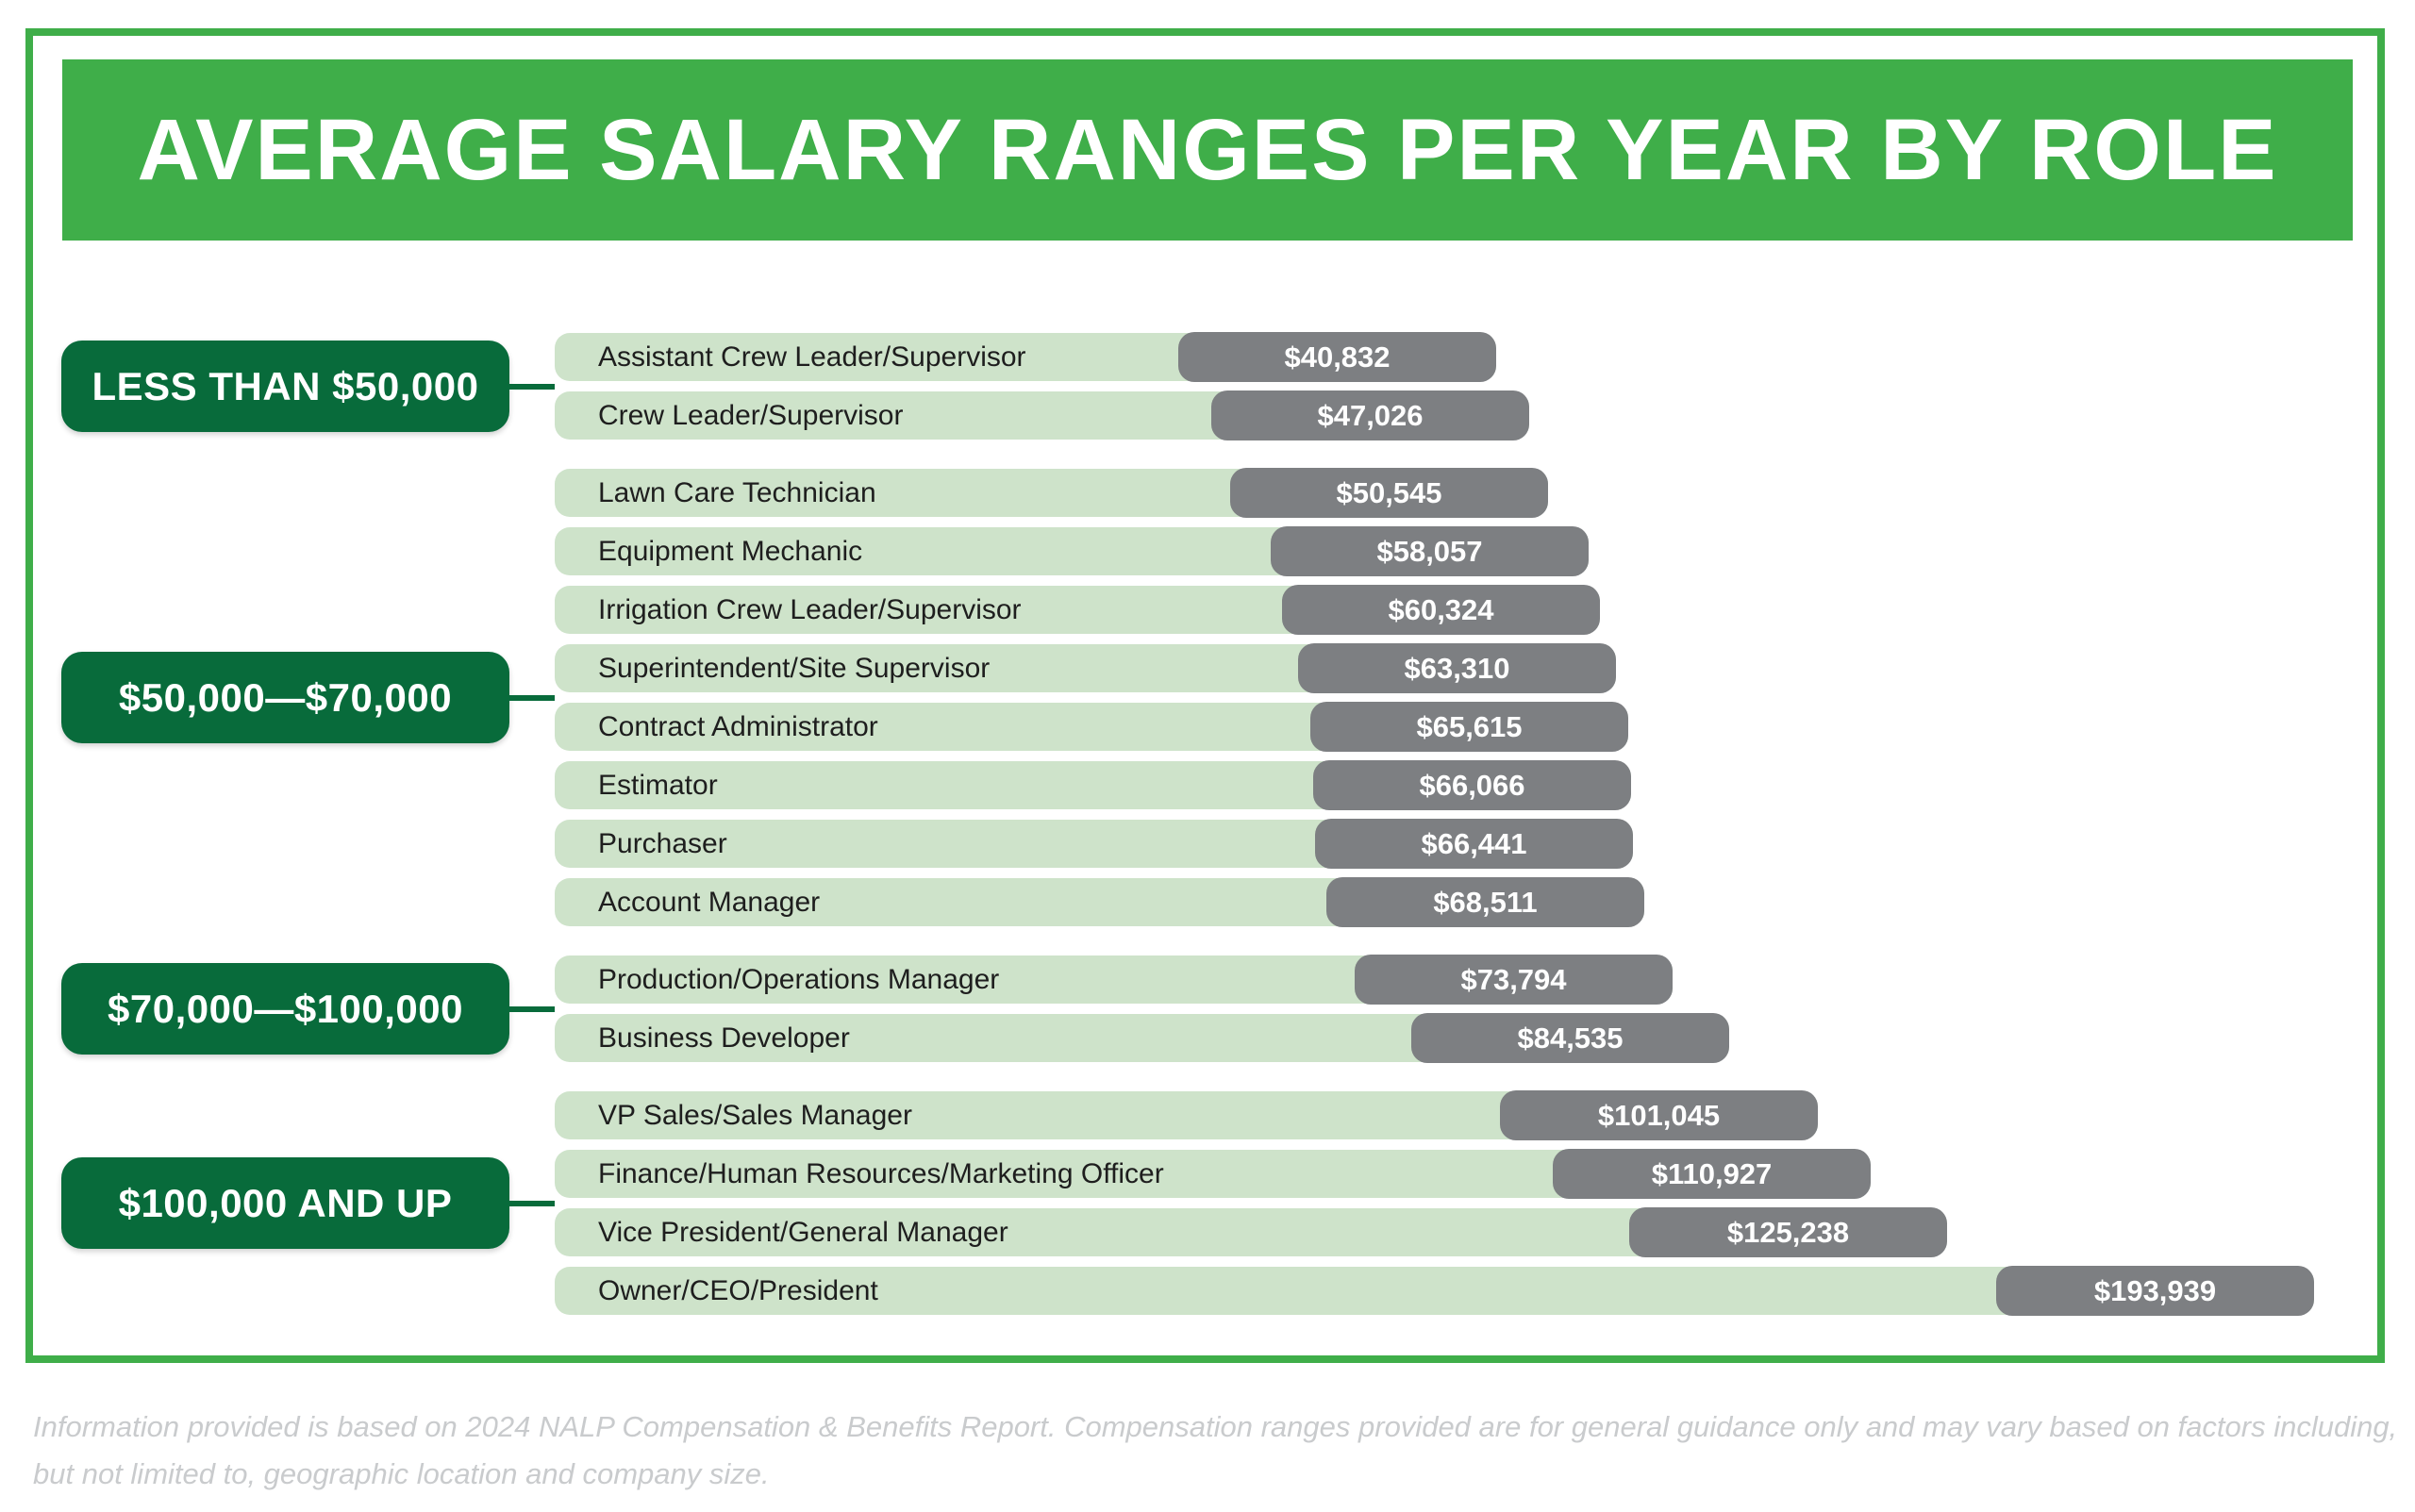 The height and width of the screenshot is (1512, 2415). What do you see at coordinates (810, 609) in the screenshot?
I see `role-label: Irrigation Crew Leader/Supervisor` at bounding box center [810, 609].